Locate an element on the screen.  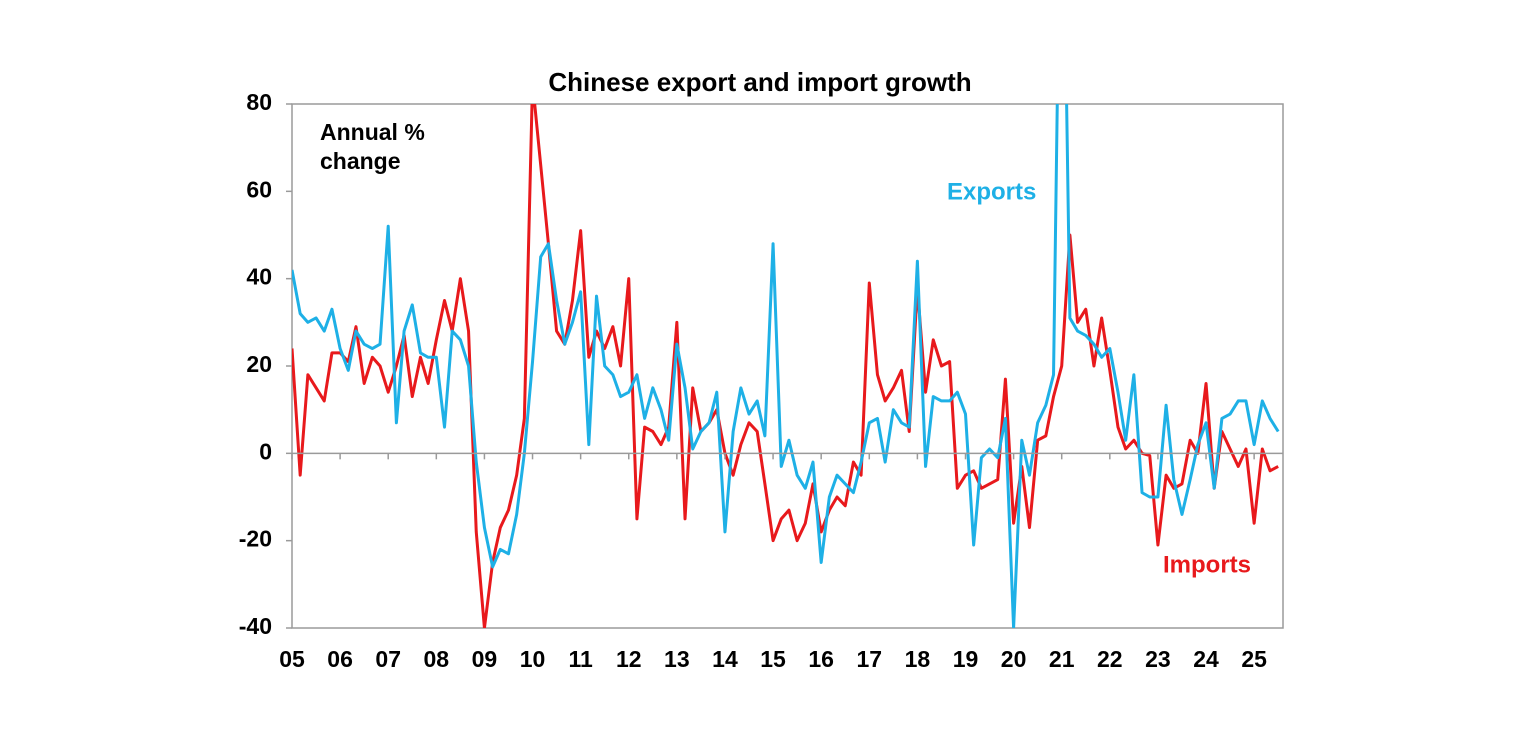
y-tick-label: 60 is located at coordinates (259, 189).